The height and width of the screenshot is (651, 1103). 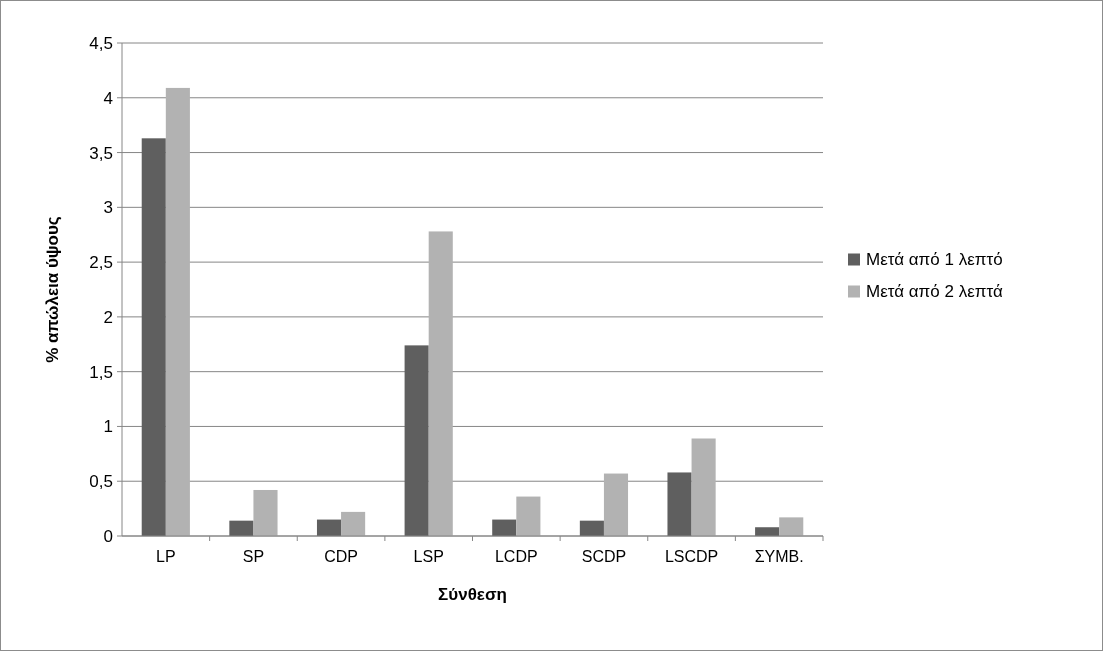 I want to click on y-tick-label: 0, so click(x=108, y=536).